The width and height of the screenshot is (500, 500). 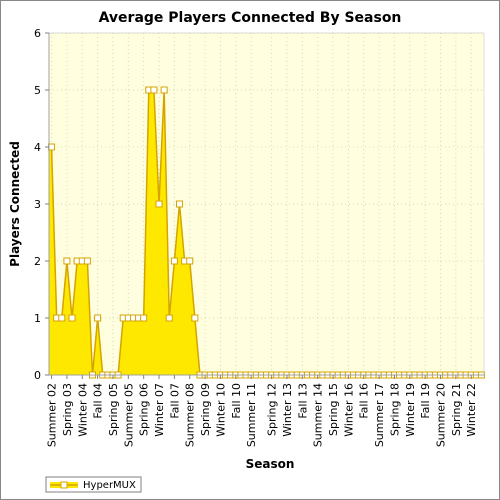 I want to click on x-tick-label: Winter 07, so click(x=159, y=410).